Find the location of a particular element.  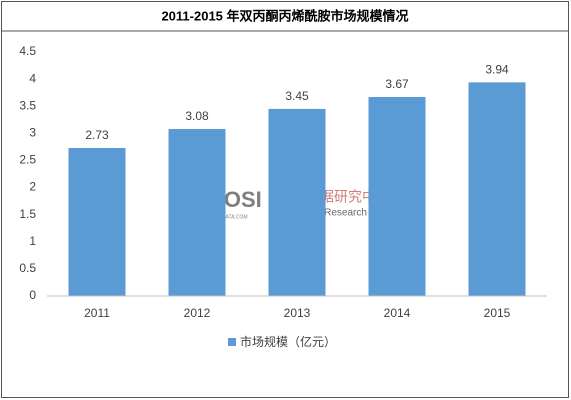

data-label: 3.08 is located at coordinates (197, 116).